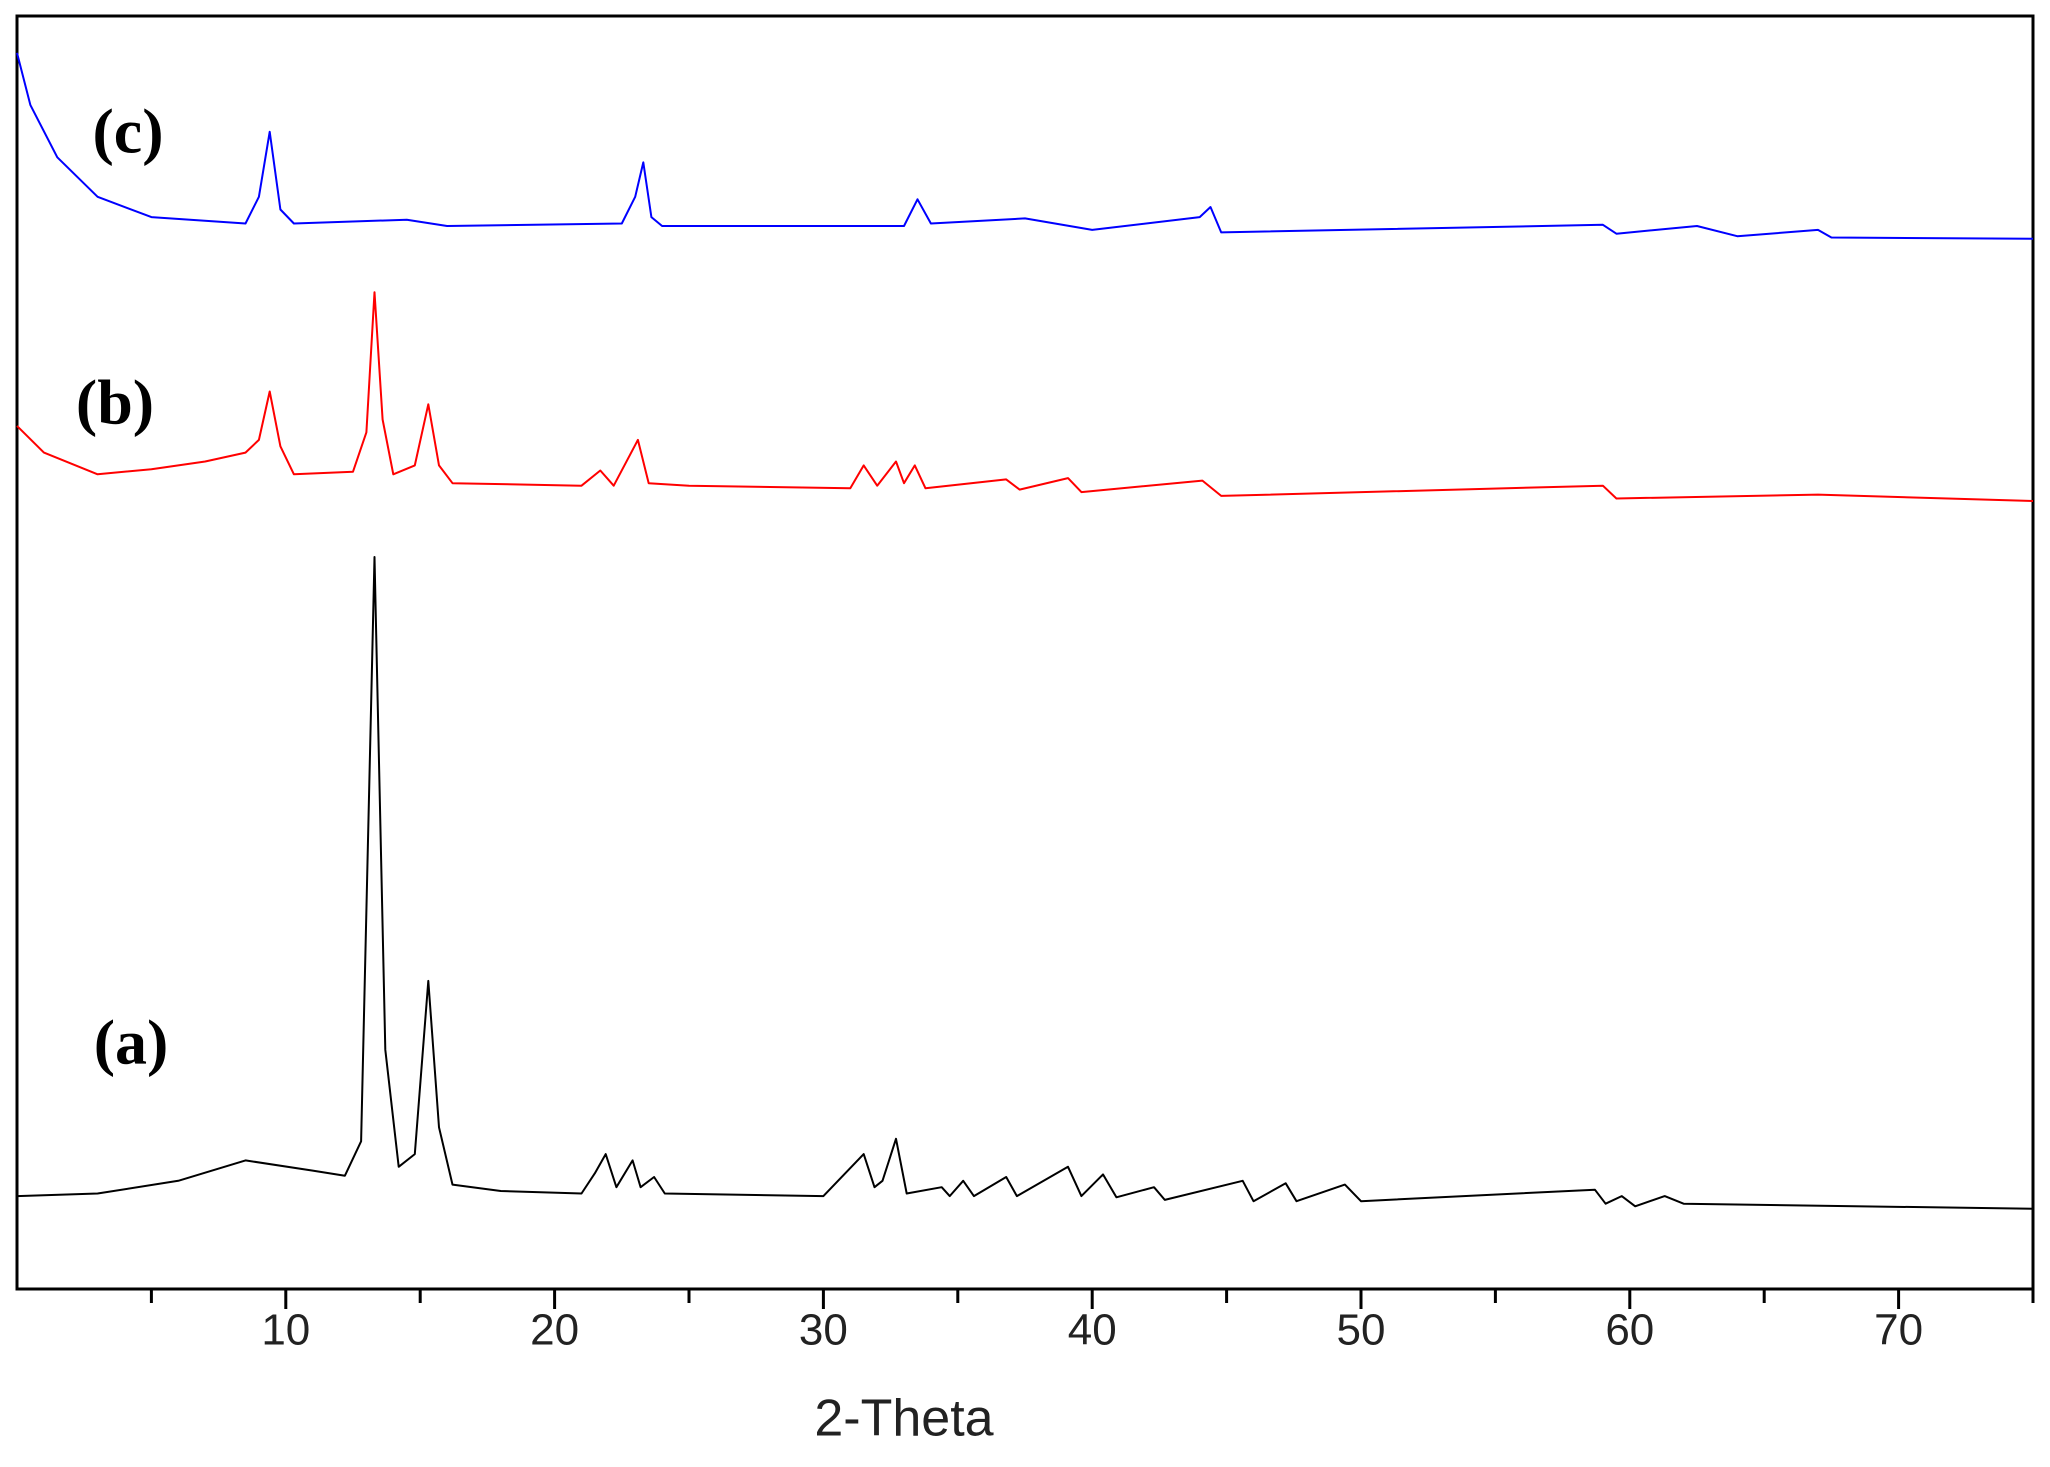 This screenshot has width=2050, height=1467. What do you see at coordinates (131, 1042) in the screenshot?
I see `series-label: (a)` at bounding box center [131, 1042].